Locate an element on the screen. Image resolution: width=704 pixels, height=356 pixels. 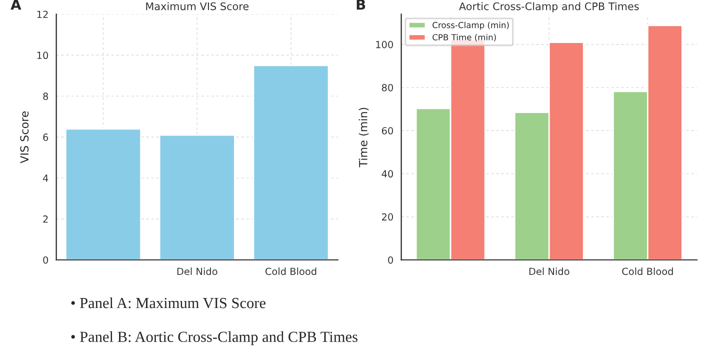
text: • Panel A: Maximum VIS Score is located at coordinates (168, 302).